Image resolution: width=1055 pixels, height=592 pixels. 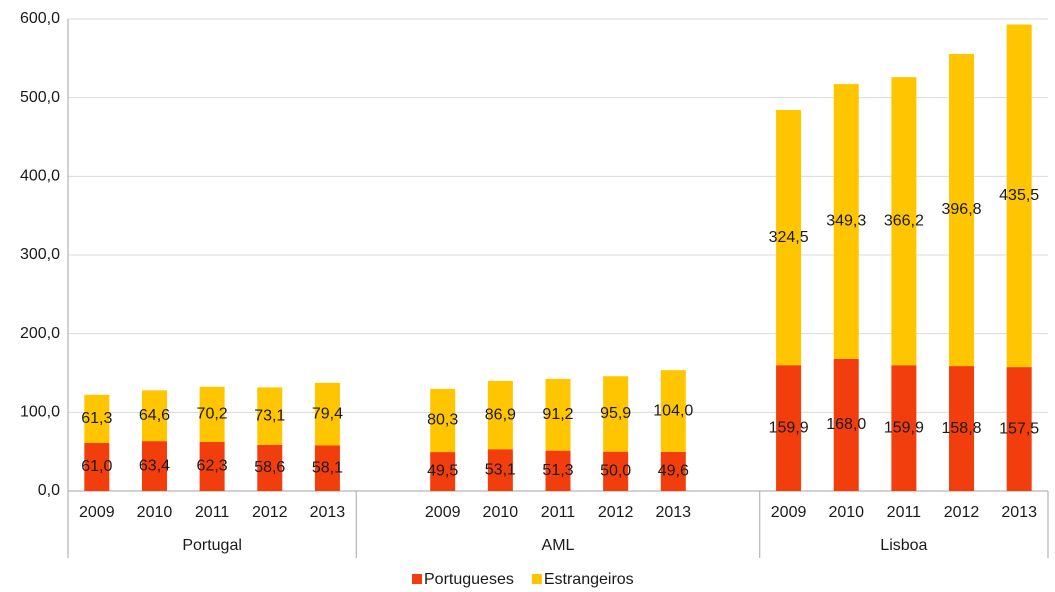 I want to click on y-tick-label: 500,0, so click(x=40, y=97).